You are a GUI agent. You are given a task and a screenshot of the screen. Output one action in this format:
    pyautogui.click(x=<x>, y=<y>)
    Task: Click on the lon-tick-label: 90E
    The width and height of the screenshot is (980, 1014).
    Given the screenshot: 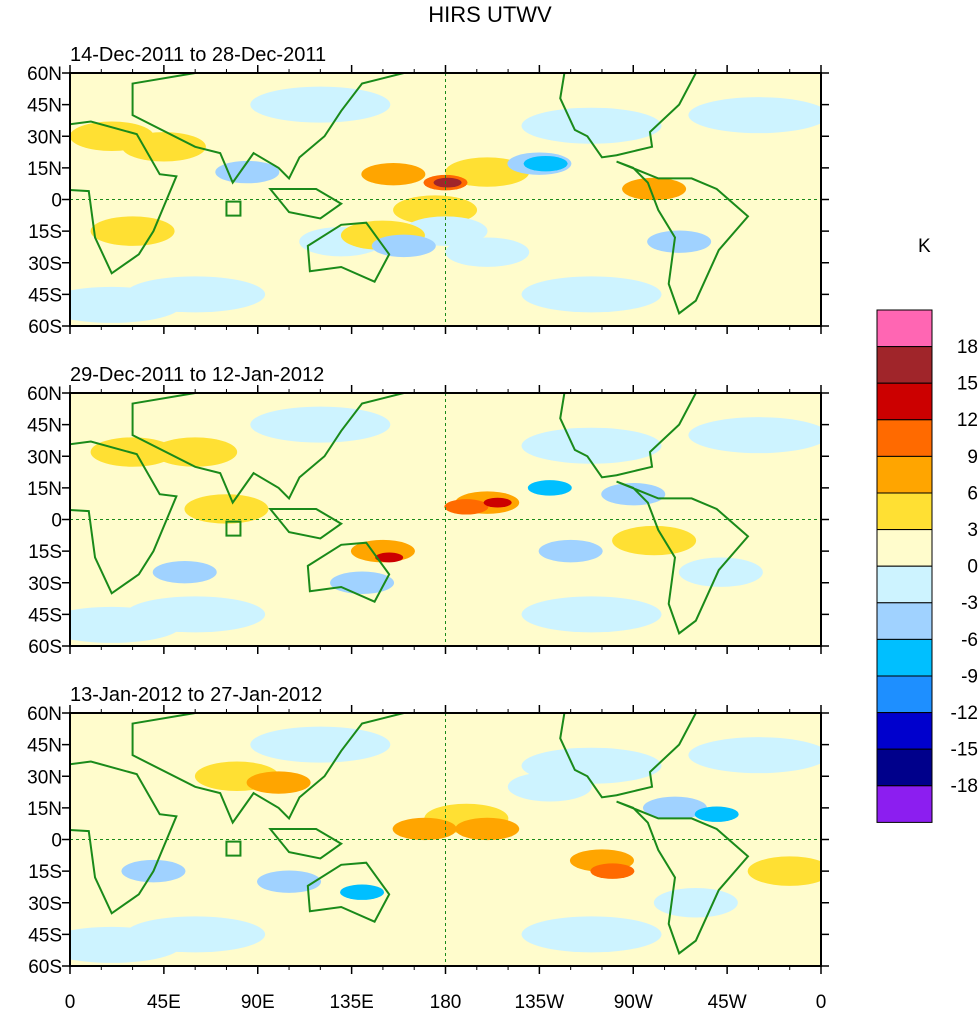 What is the action you would take?
    pyautogui.click(x=258, y=1002)
    